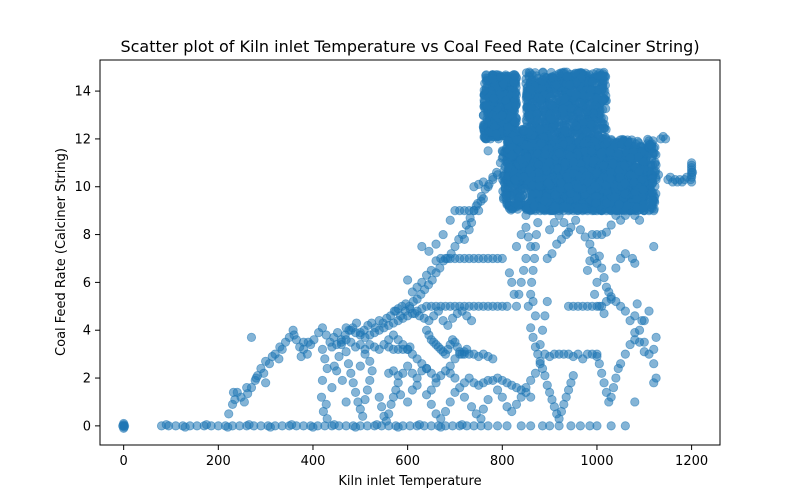  What do you see at coordinates (409, 481) in the screenshot?
I see `x-axis-label: Kiln inlet Temperature` at bounding box center [409, 481].